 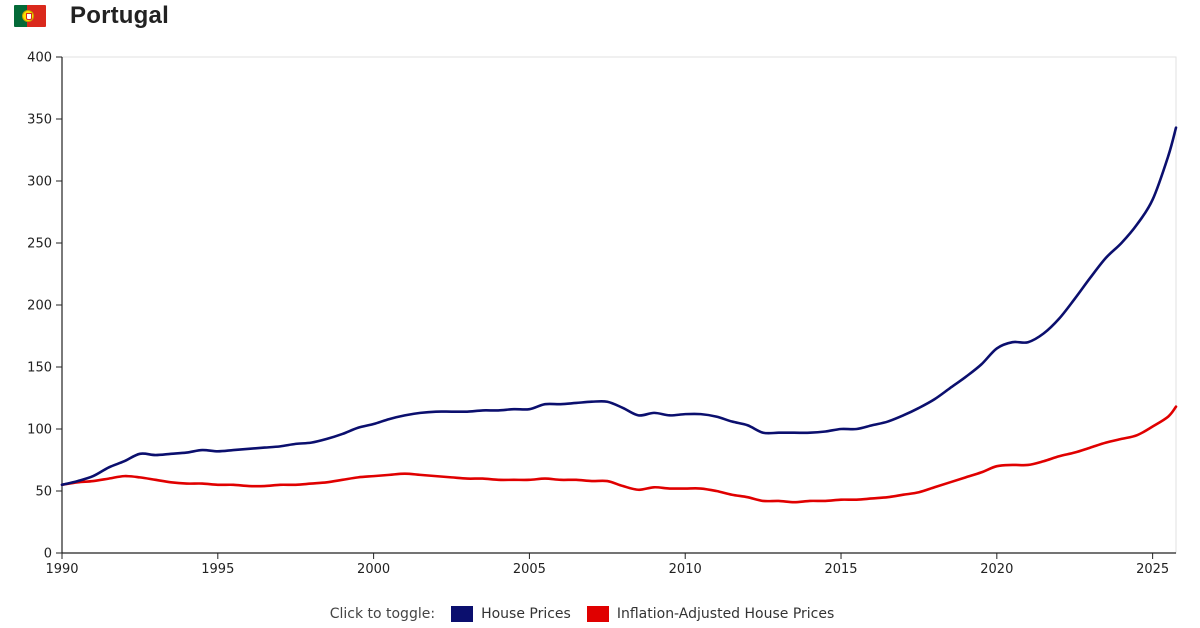 What do you see at coordinates (39, 368) in the screenshot?
I see `y-tick-label: 150` at bounding box center [39, 368].